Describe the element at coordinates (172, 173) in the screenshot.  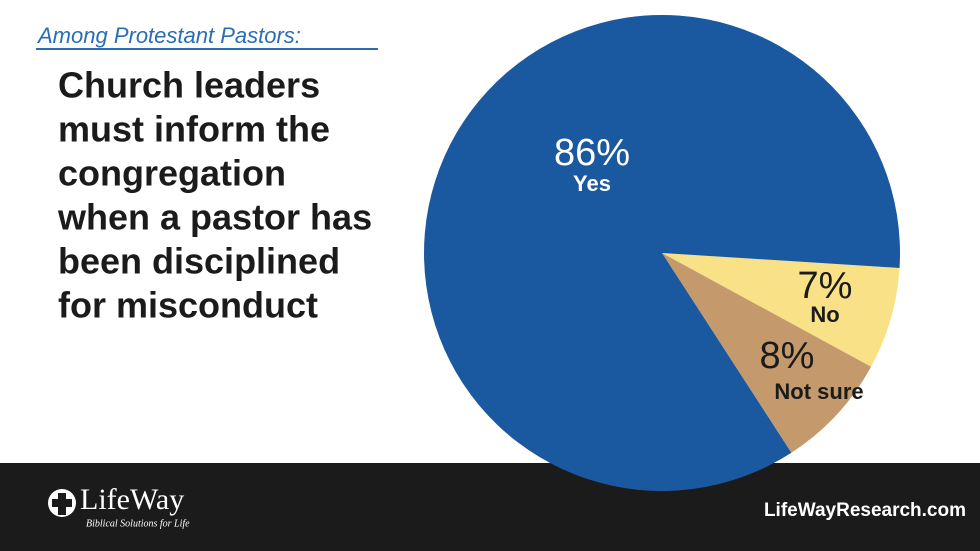
I see `title-line: congregation` at that location.